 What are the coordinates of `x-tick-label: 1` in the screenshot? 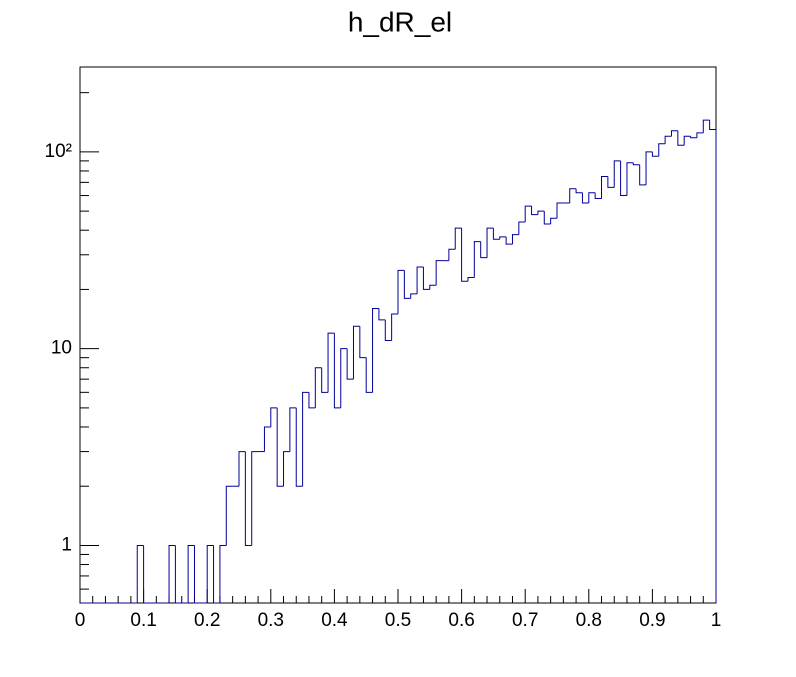 It's located at (716, 620).